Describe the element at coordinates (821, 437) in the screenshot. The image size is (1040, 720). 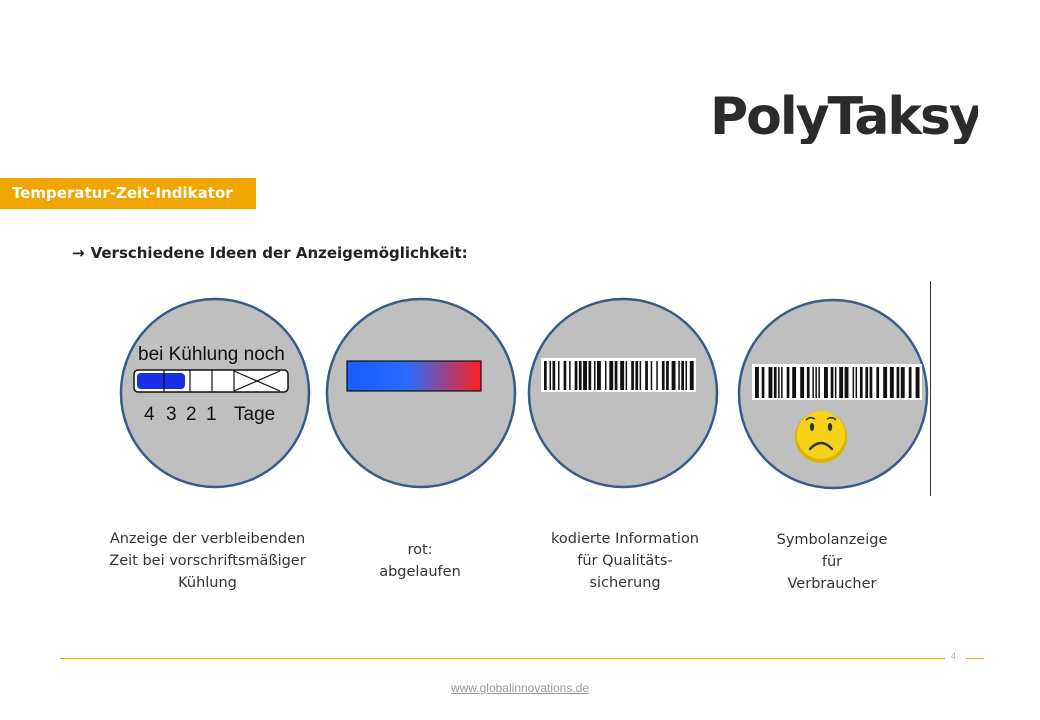
I see `sad-smiley-icon` at that location.